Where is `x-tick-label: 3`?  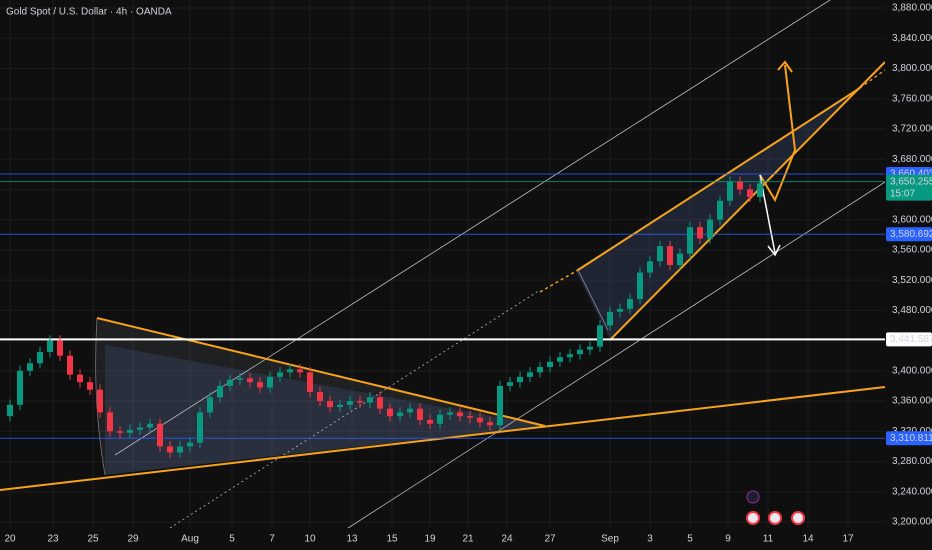 x-tick-label: 3 is located at coordinates (650, 539).